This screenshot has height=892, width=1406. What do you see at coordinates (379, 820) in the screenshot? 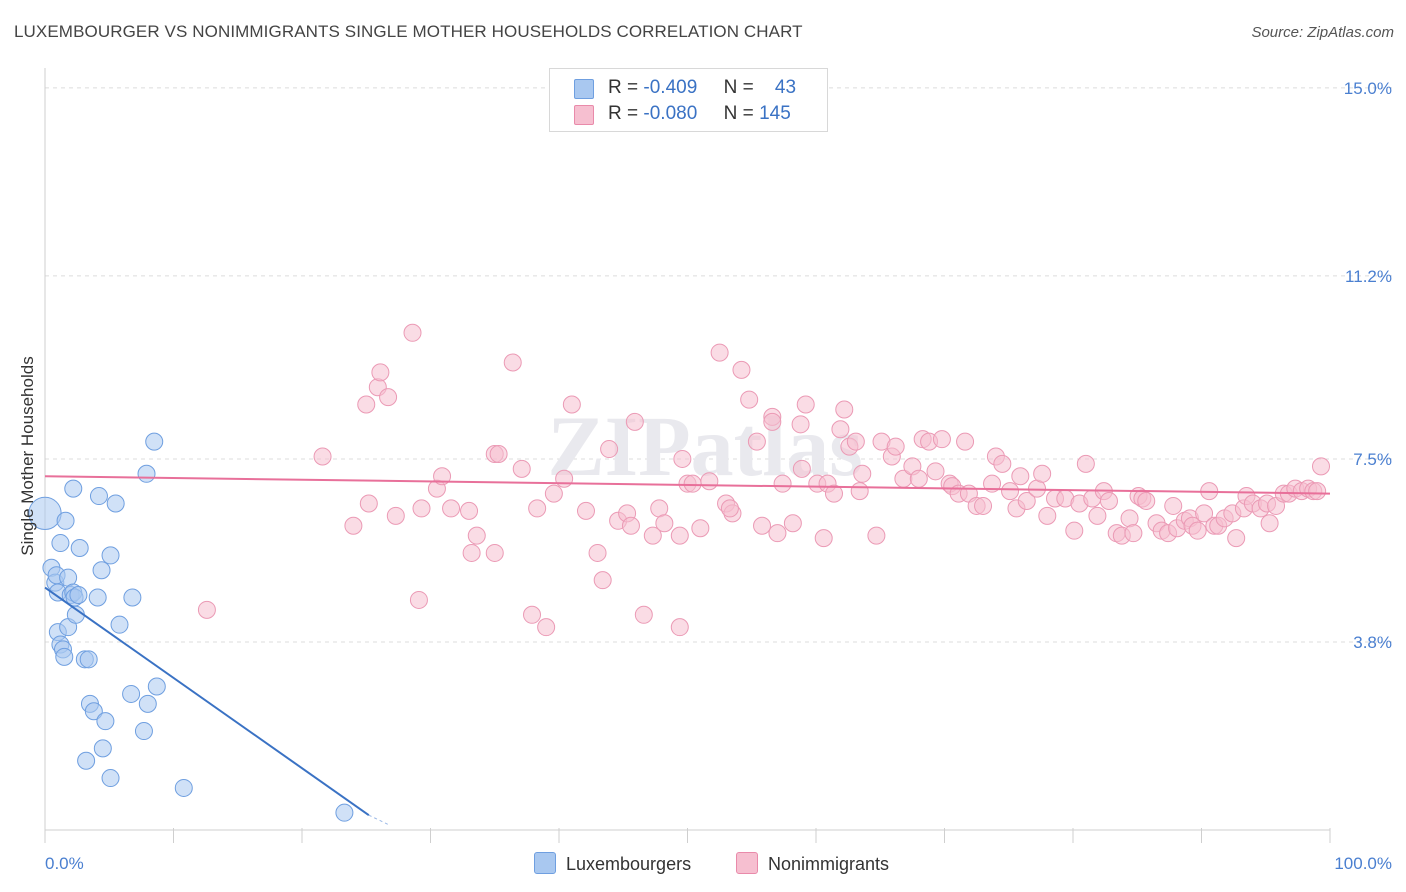
I see `luxembourgers-trend-extension` at bounding box center [379, 820].